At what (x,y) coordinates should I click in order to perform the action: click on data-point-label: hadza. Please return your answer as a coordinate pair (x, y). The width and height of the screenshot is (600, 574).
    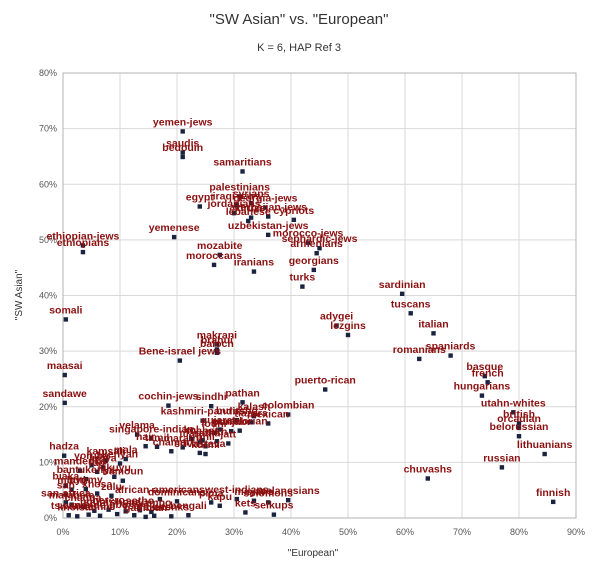
    Looking at the image, I should click on (64, 447).